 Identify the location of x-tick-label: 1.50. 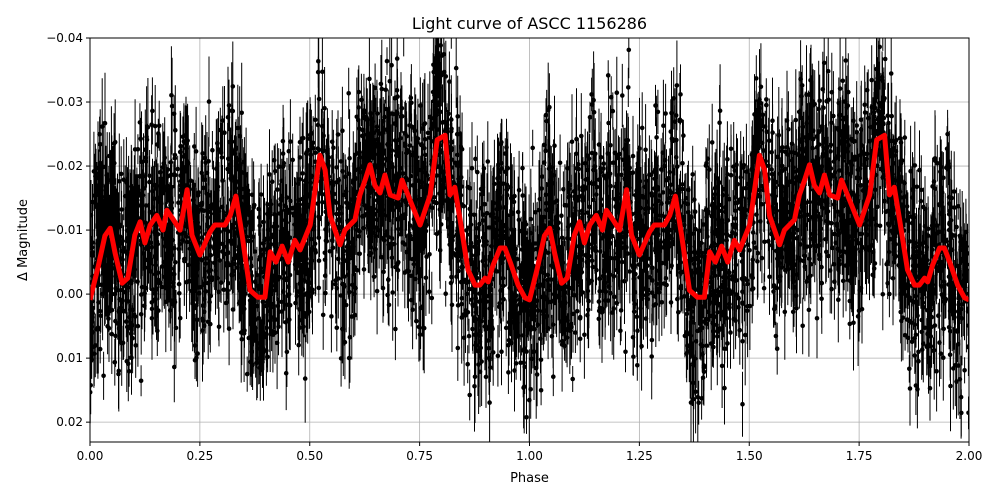
(749, 456).